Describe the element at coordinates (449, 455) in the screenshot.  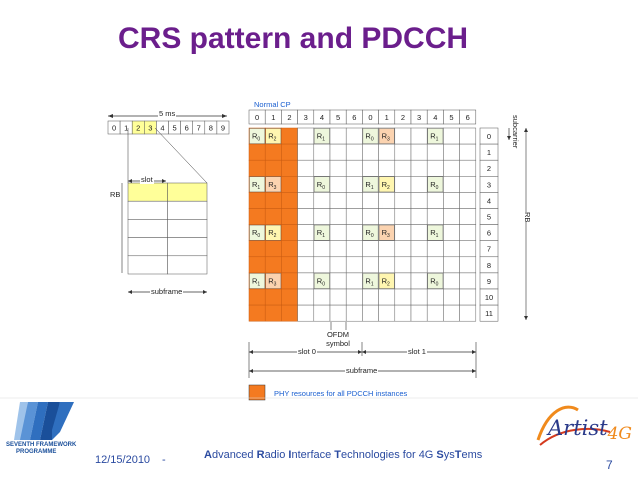
I see `tagline-part-9: ys` at that location.